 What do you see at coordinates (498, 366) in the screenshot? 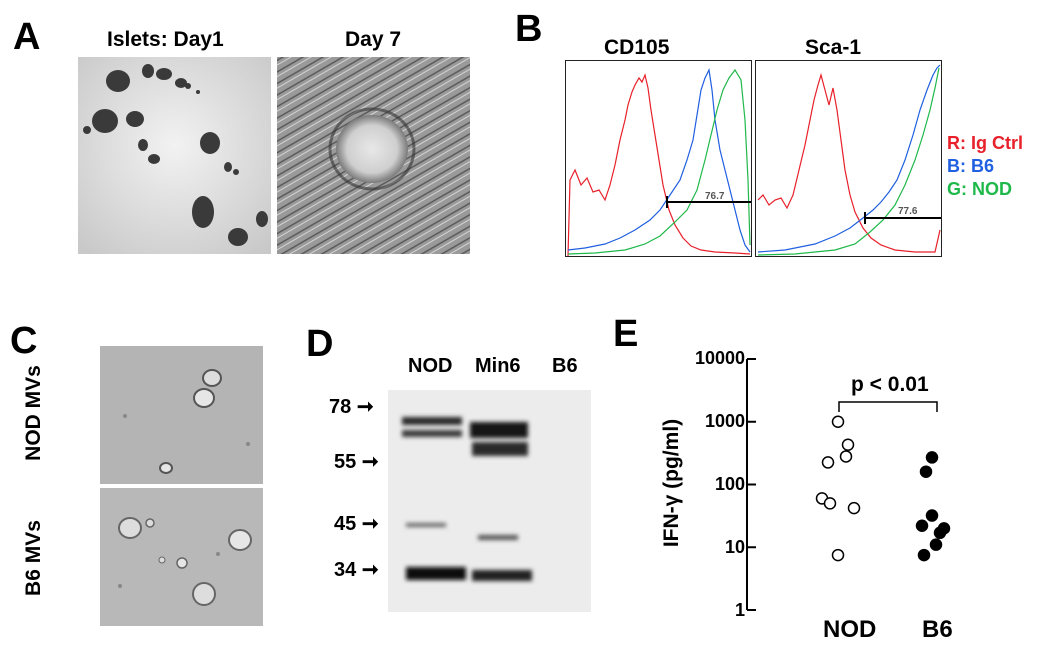
I see `lane-label-min6: Min6` at bounding box center [498, 366].